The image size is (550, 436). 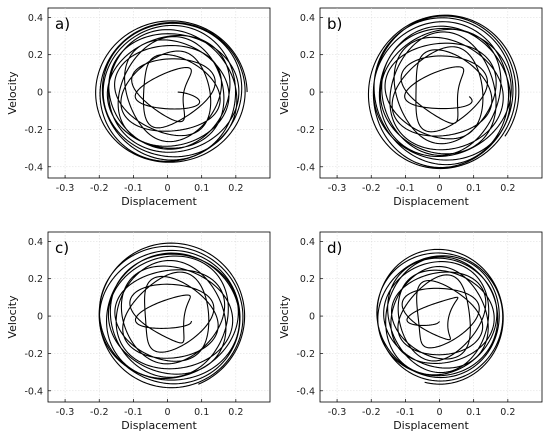 What do you see at coordinates (62, 24) in the screenshot?
I see `panel-label: a)` at bounding box center [62, 24].